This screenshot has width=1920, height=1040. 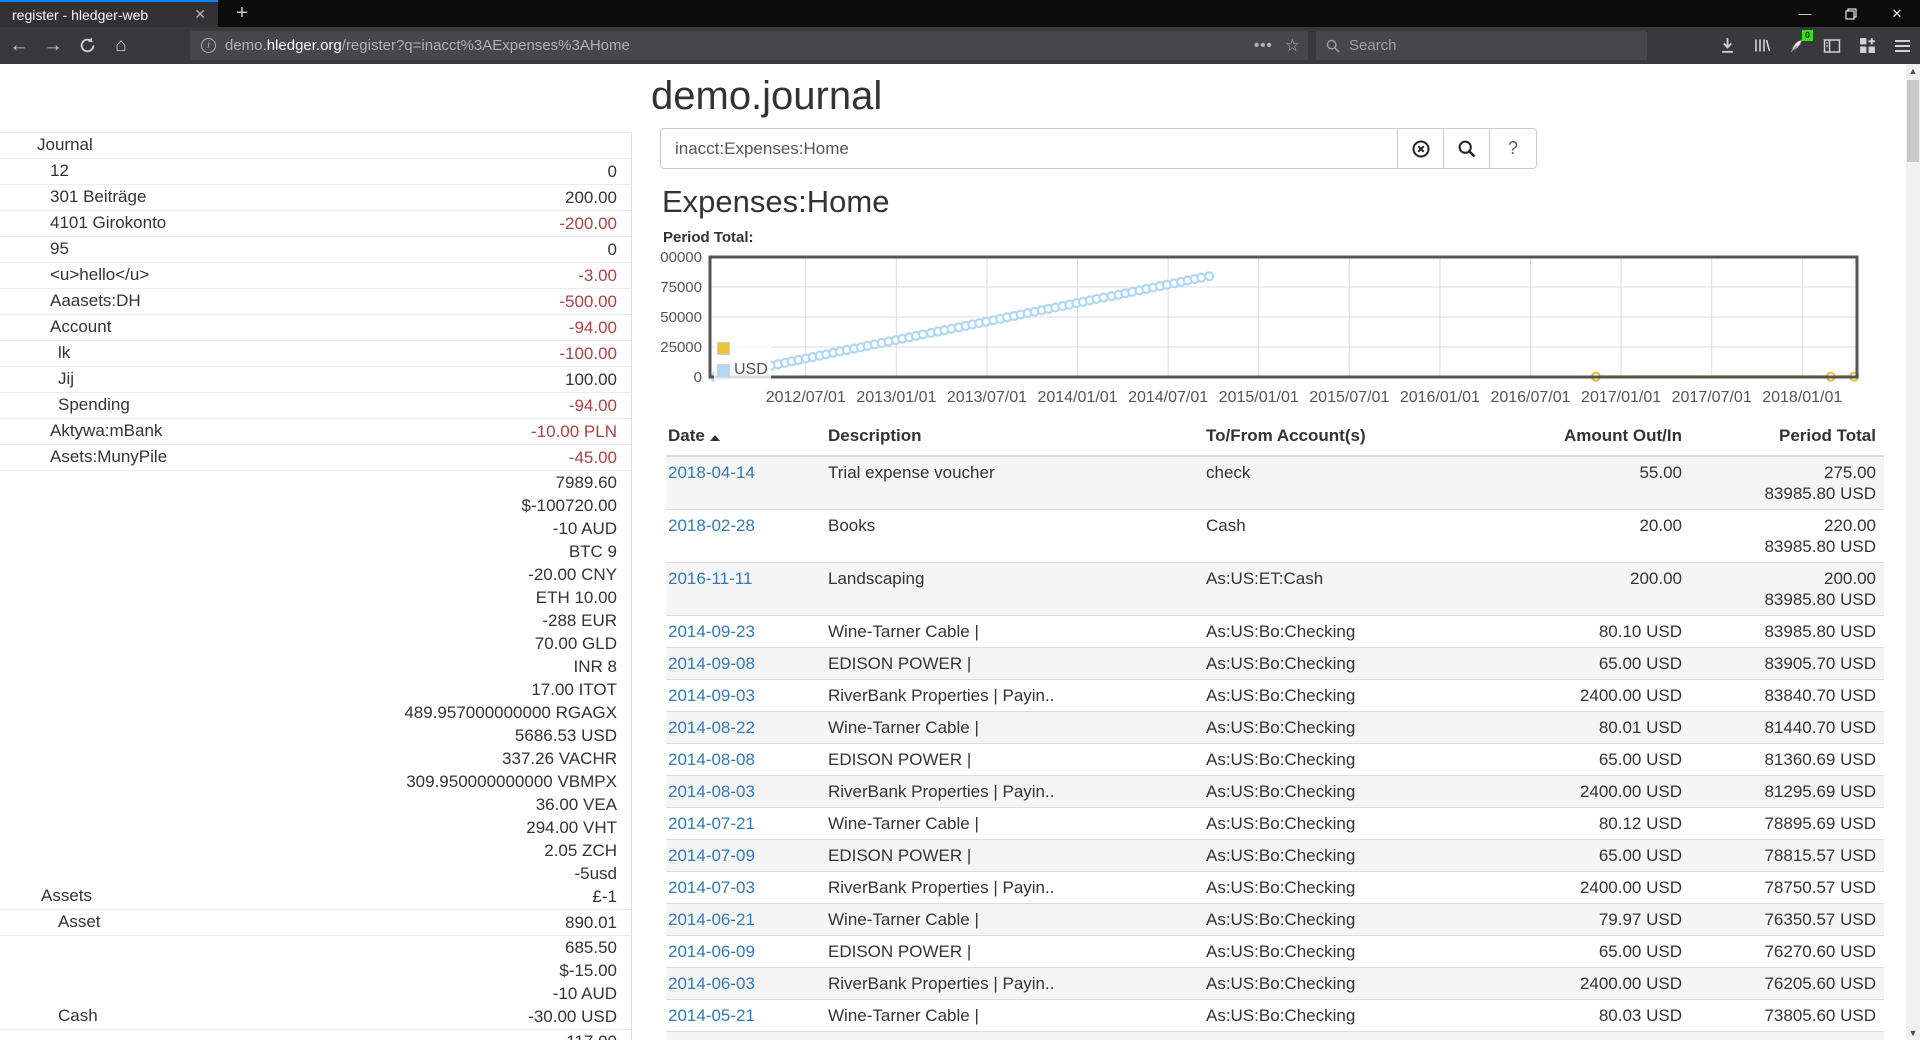 I want to click on transaction-date-link: 2014-06-21, so click(x=711, y=919).